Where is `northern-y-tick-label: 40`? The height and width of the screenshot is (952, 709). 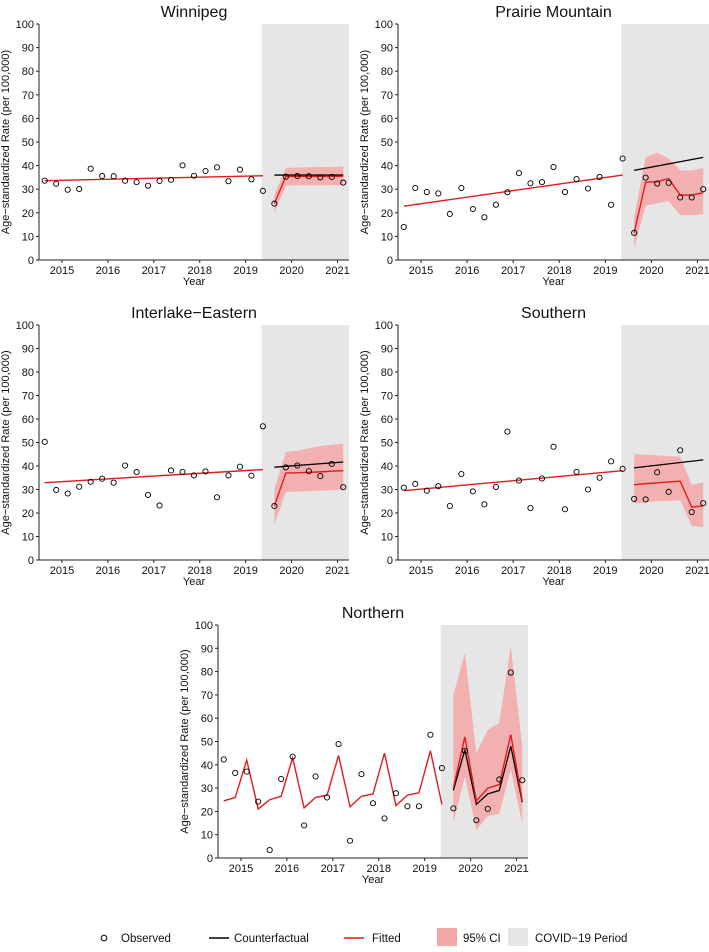
northern-y-tick-label: 40 is located at coordinates (207, 766).